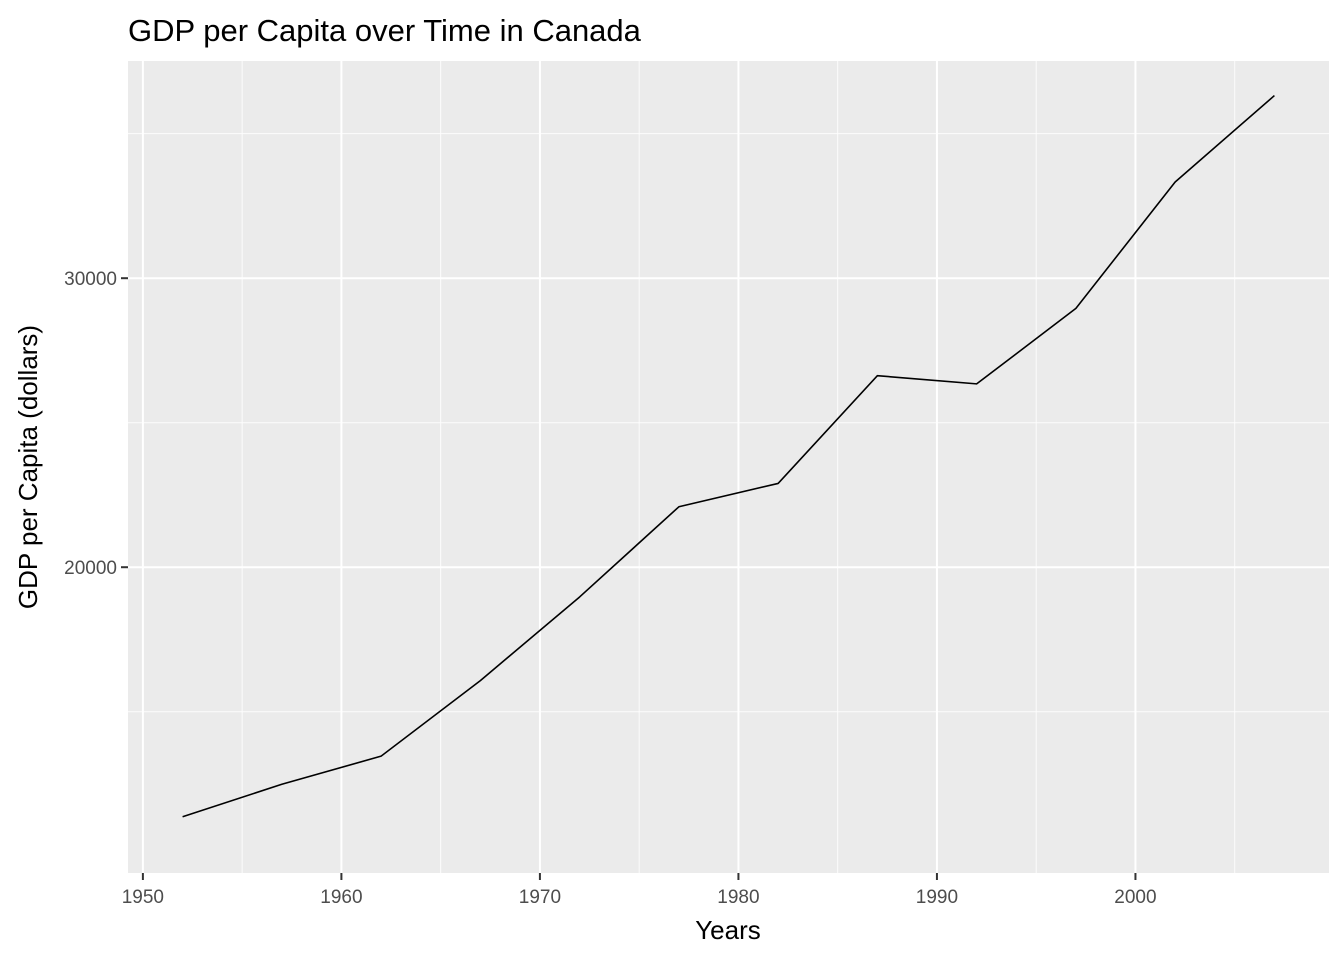 The width and height of the screenshot is (1344, 960). What do you see at coordinates (96, 424) in the screenshot?
I see `y-axis: 20000 30000` at bounding box center [96, 424].